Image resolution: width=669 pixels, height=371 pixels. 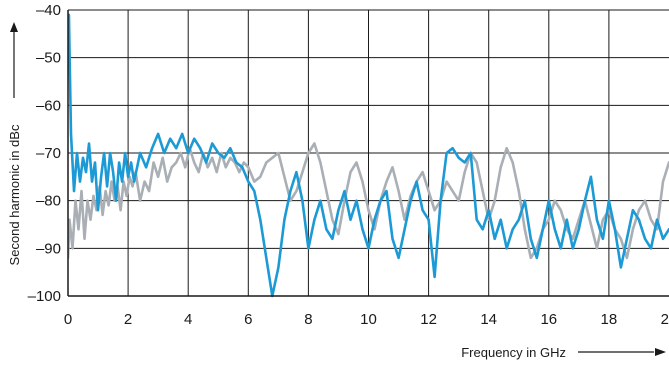 What do you see at coordinates (548, 319) in the screenshot?
I see `x-tick-label: 16` at bounding box center [548, 319].